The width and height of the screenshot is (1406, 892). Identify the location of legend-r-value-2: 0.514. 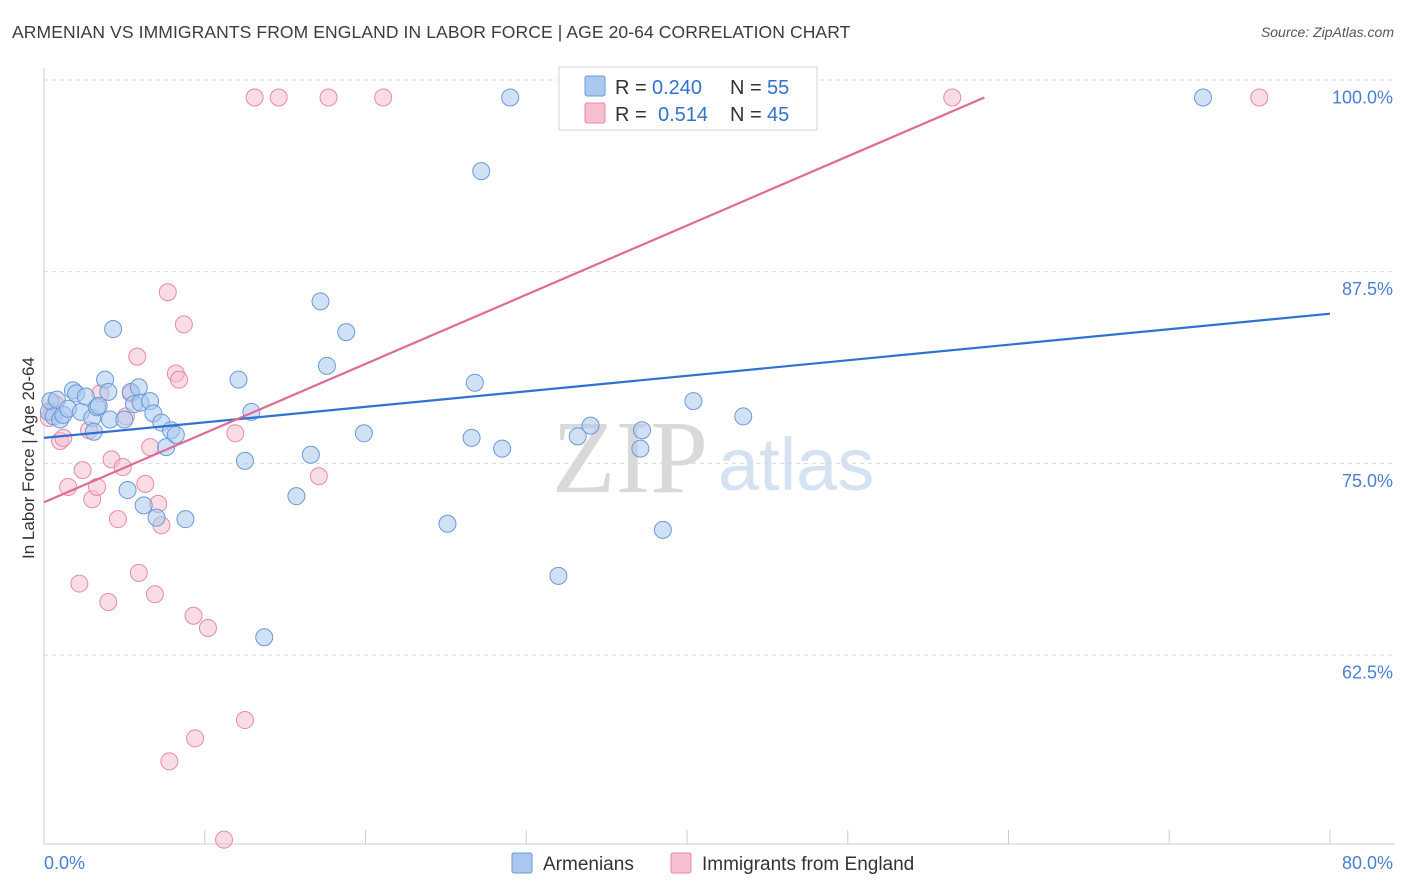
(683, 115).